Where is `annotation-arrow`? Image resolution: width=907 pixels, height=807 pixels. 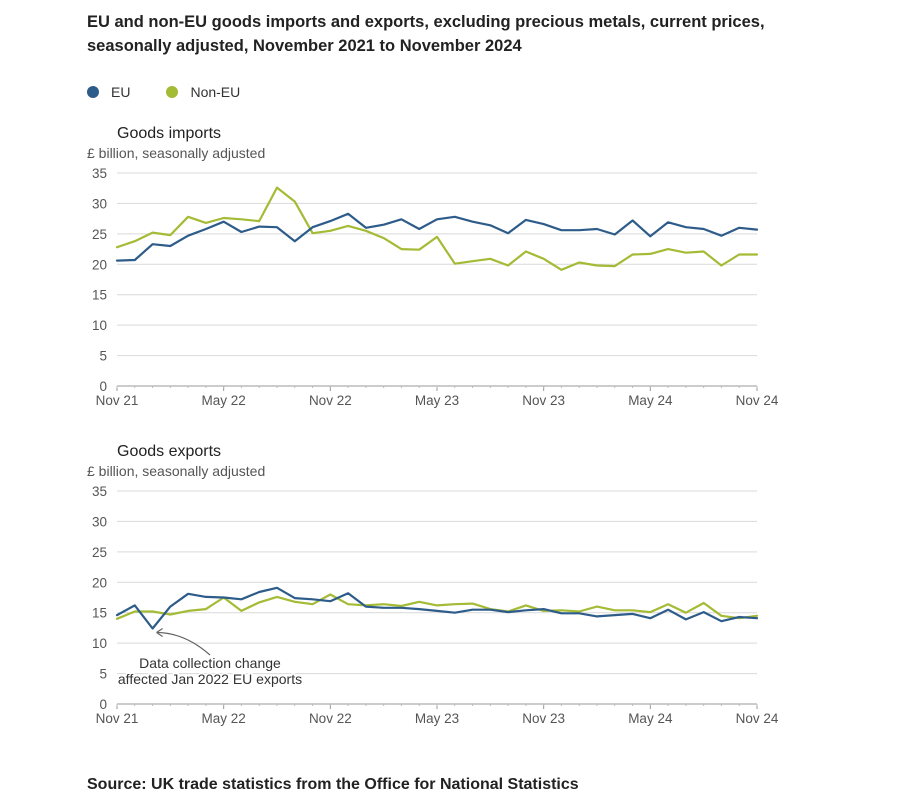
annotation-arrow is located at coordinates (183, 643).